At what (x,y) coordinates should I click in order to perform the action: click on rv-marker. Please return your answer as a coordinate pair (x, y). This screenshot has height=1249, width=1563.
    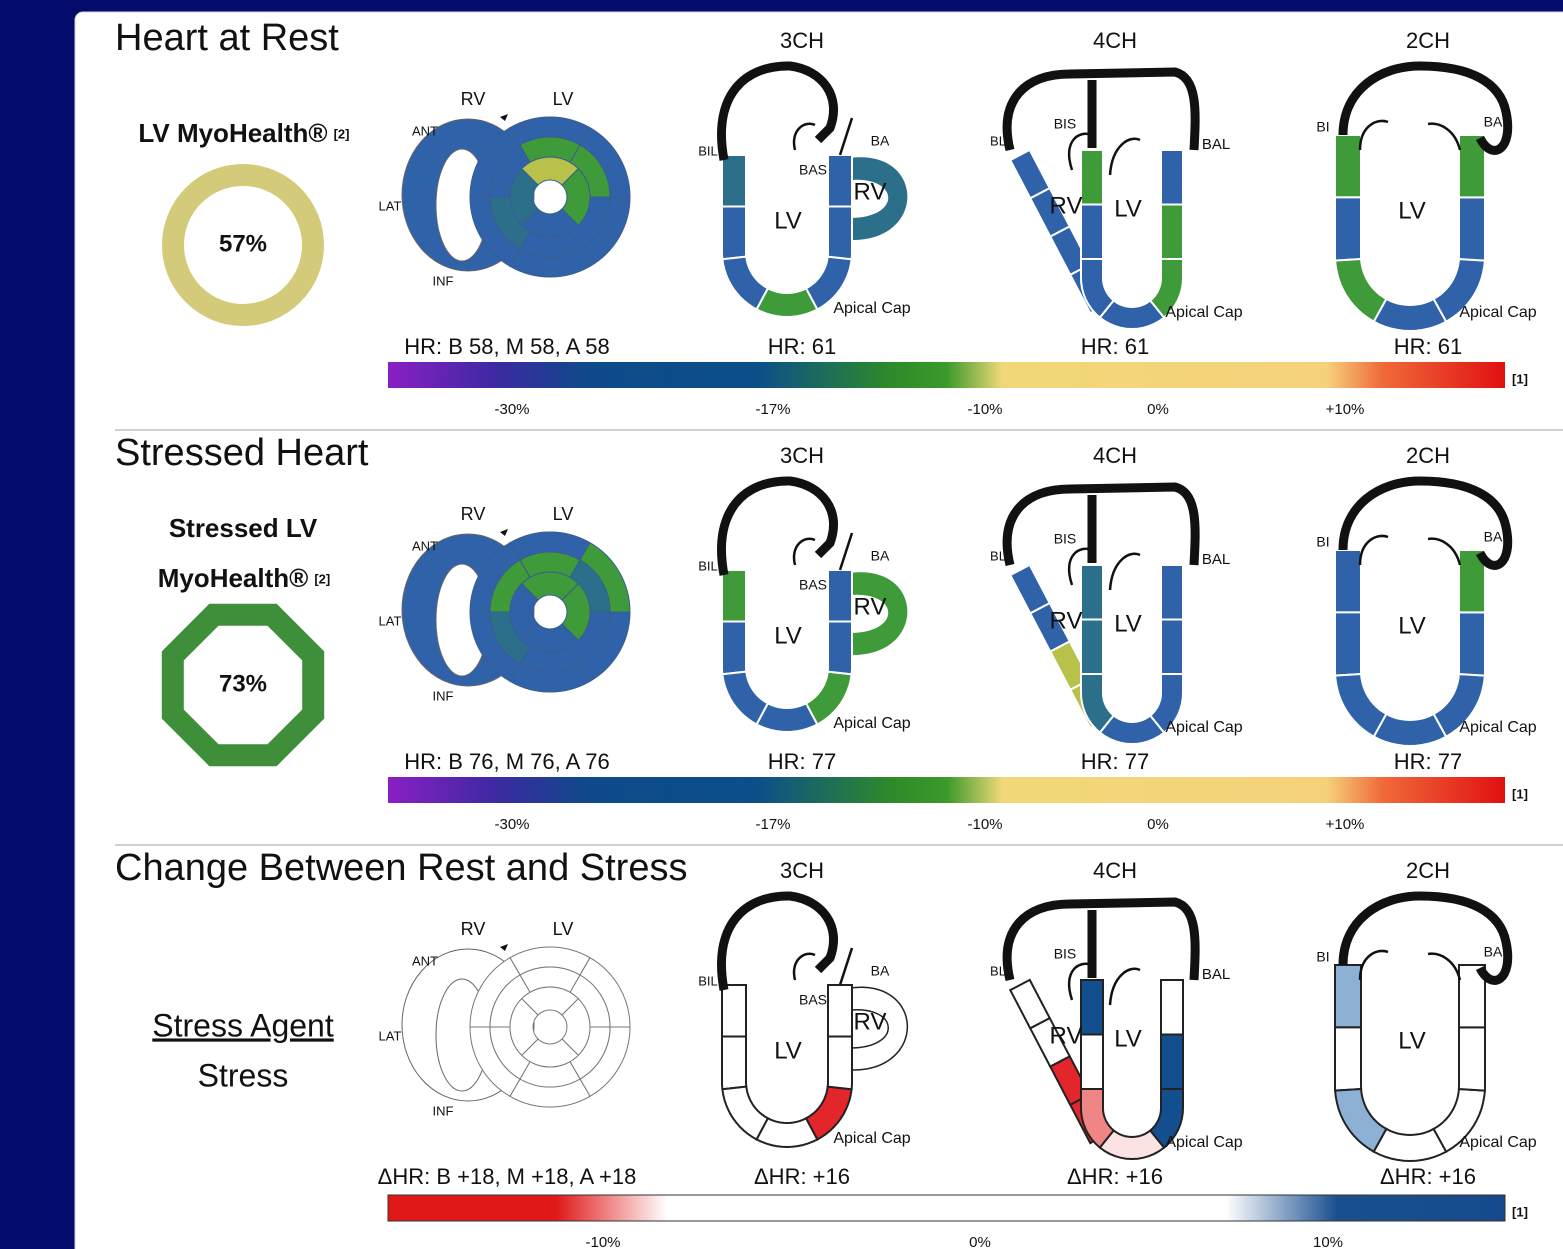
    Looking at the image, I should click on (504, 117).